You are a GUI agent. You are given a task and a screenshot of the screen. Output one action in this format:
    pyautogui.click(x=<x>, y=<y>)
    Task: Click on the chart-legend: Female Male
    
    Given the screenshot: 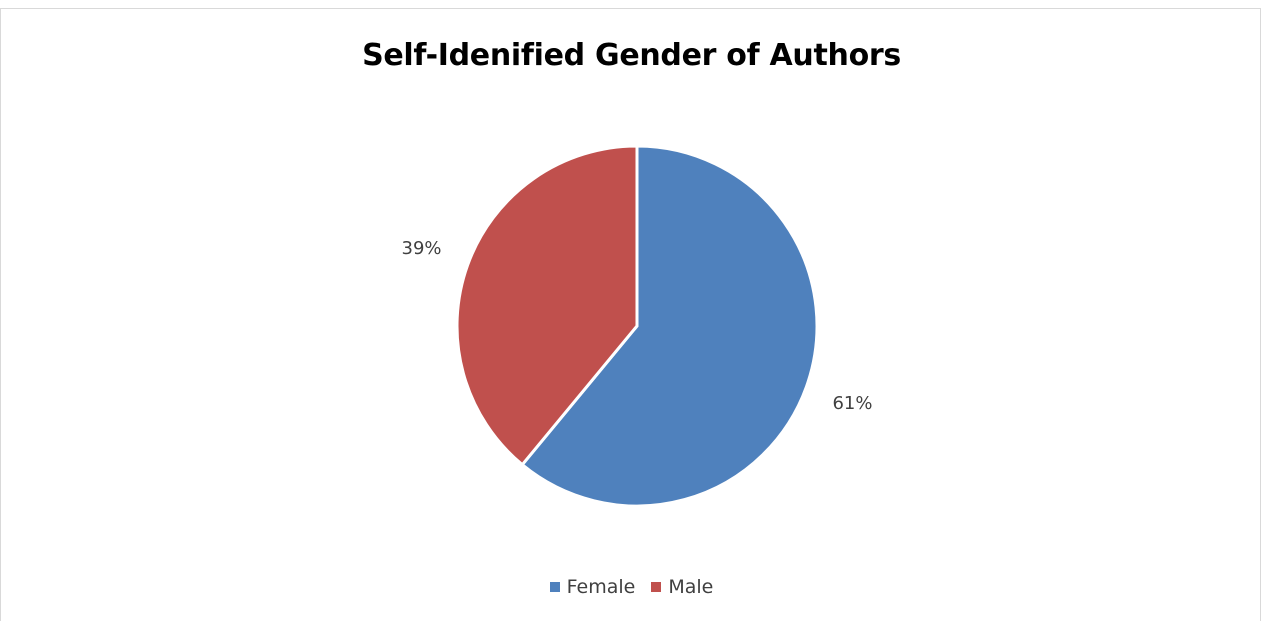 What is the action you would take?
    pyautogui.click(x=631, y=587)
    